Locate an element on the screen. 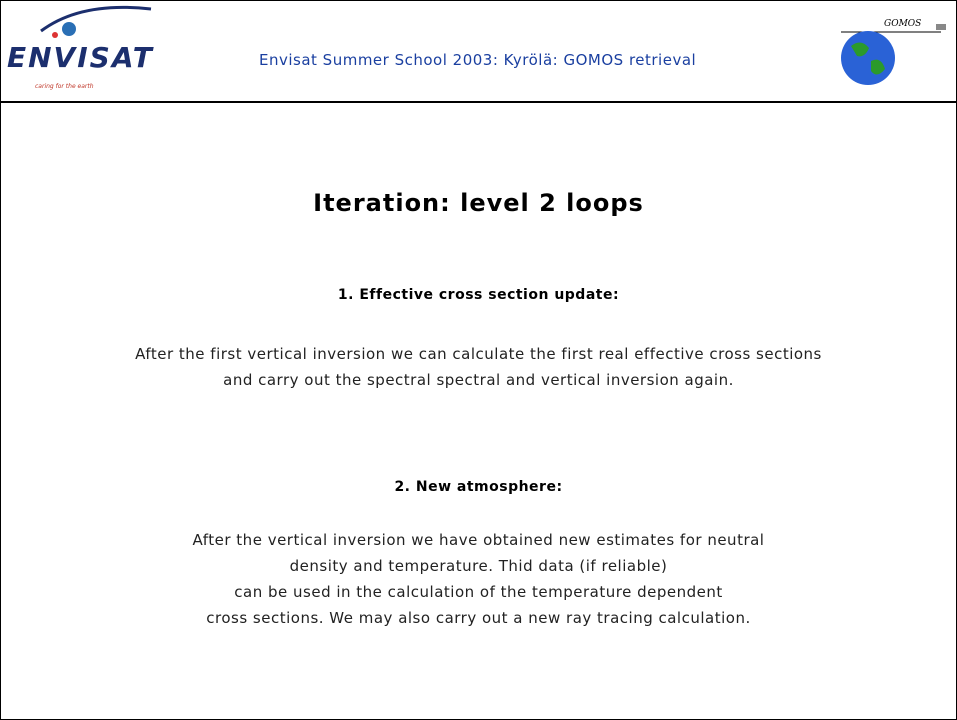  logo-text: ENVISAT is located at coordinates (80, 57).